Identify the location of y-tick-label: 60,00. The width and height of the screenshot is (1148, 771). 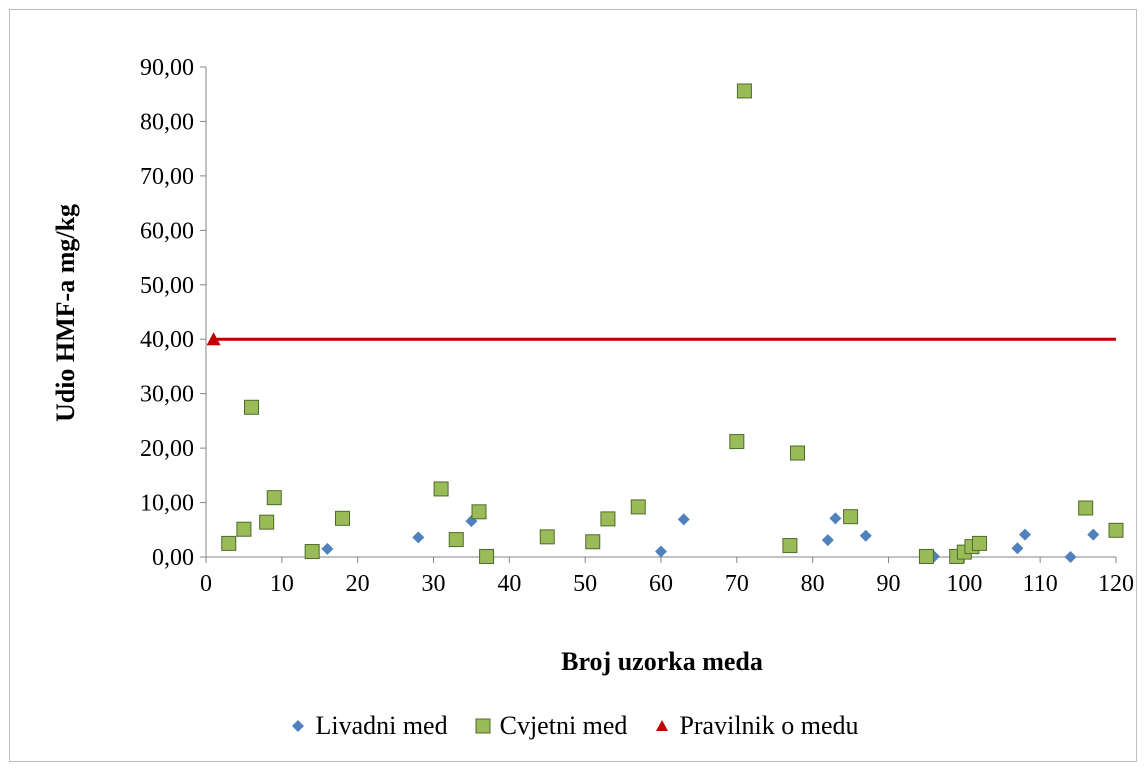
(167, 231).